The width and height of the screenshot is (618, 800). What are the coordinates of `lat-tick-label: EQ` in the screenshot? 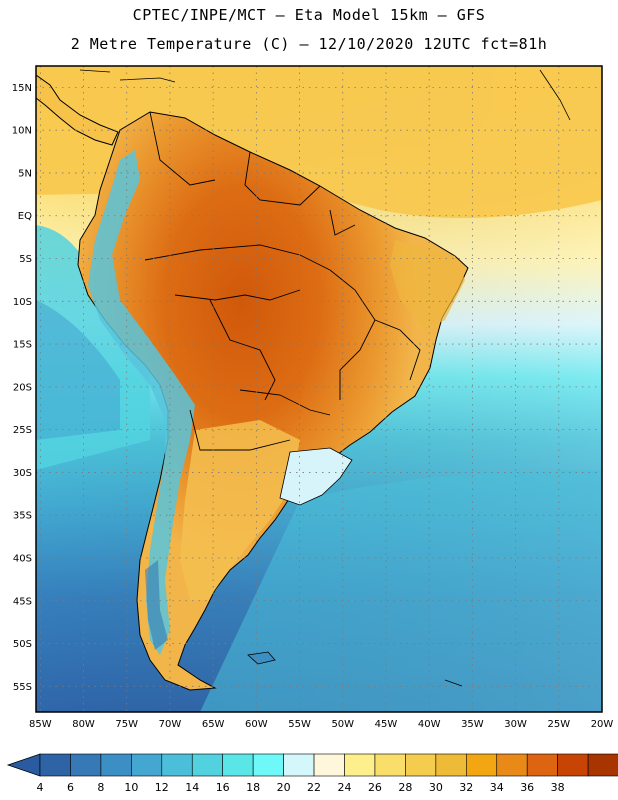 It's located at (25, 216).